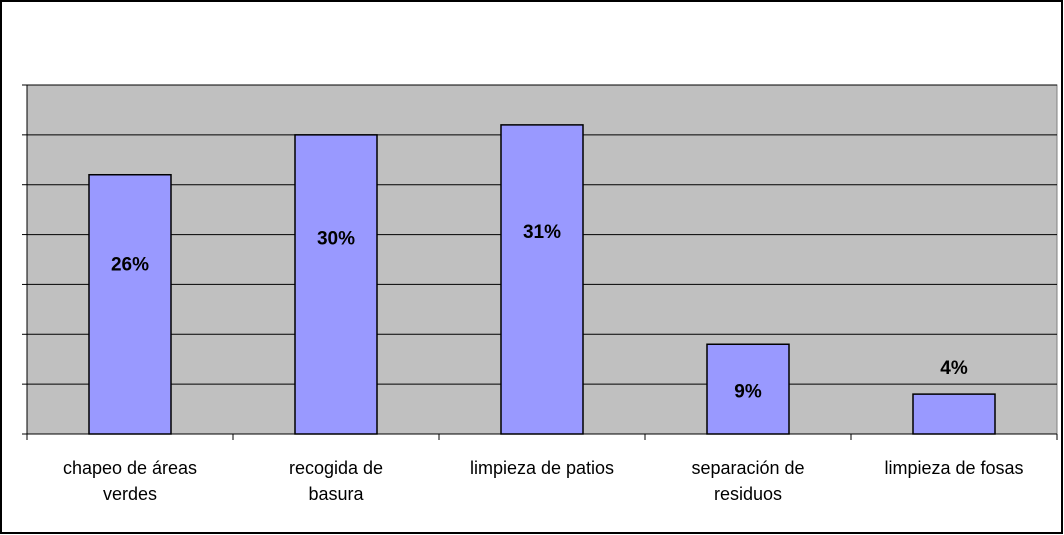 This screenshot has height=535, width=1064. What do you see at coordinates (748, 391) in the screenshot?
I see `value-label: 9%` at bounding box center [748, 391].